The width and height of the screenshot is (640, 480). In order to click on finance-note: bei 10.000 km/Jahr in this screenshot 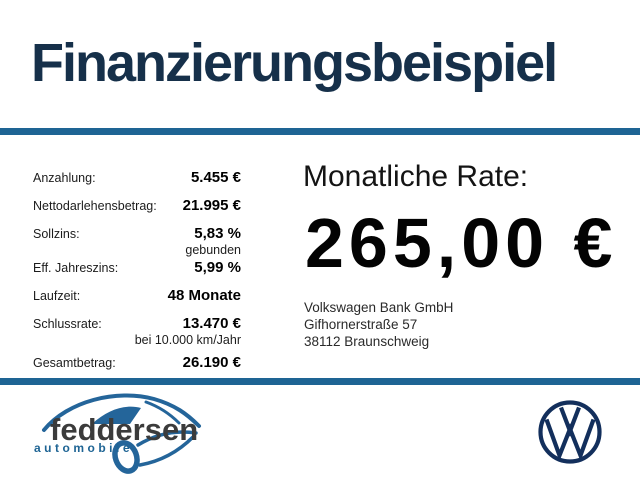, I will do `click(187, 340)`.